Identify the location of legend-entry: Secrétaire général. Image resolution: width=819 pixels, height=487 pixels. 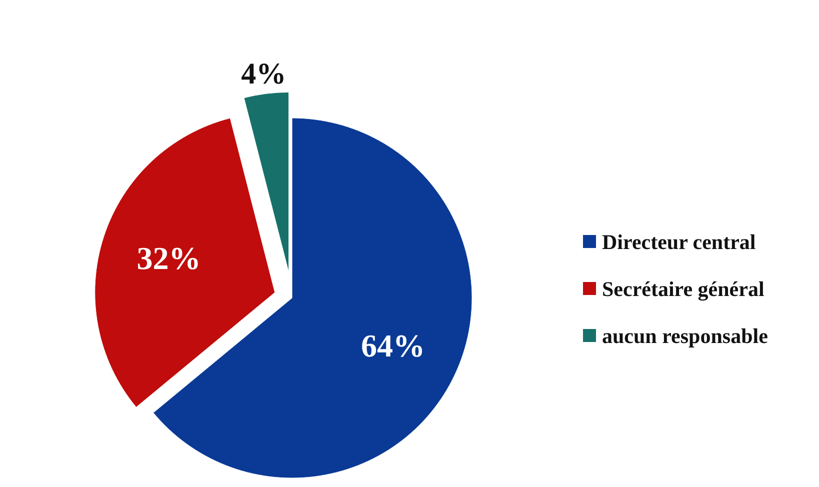
(673, 289).